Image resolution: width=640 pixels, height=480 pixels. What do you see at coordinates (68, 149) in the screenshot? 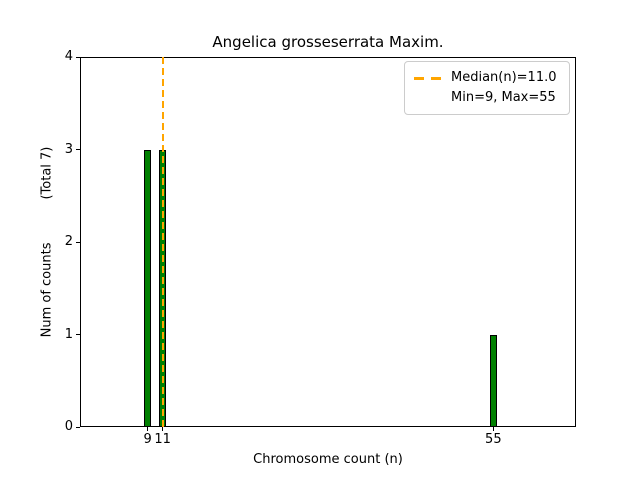
I see `y-tick-label-3: 3` at bounding box center [68, 149].